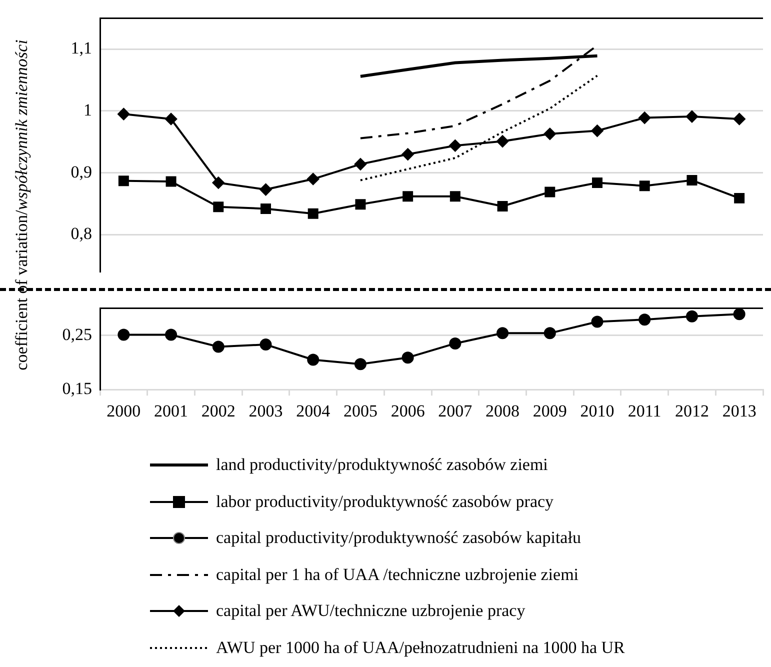 The height and width of the screenshot is (667, 771). I want to click on x-tick-label: 2007, so click(455, 410).